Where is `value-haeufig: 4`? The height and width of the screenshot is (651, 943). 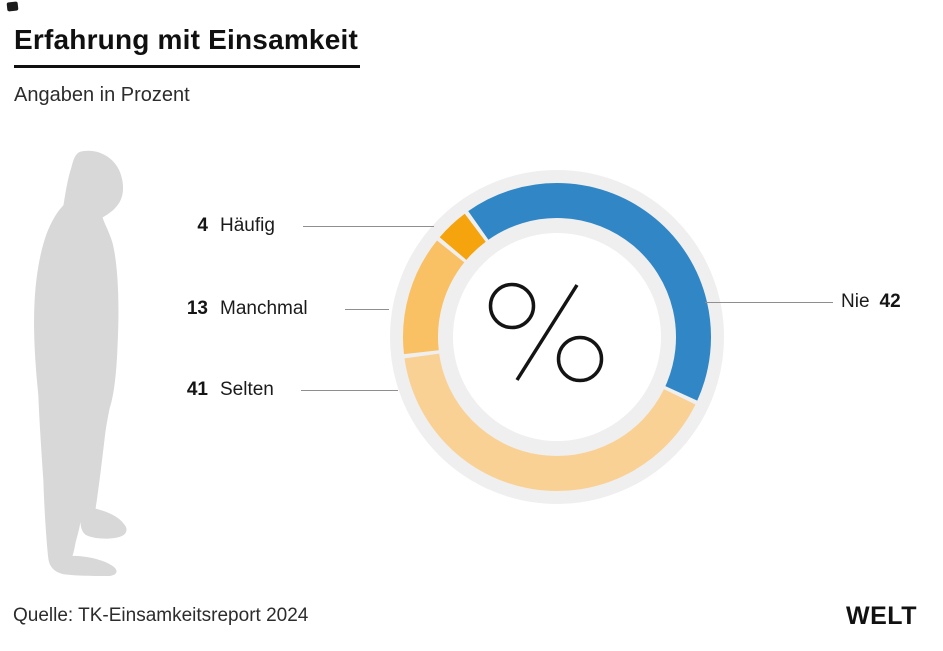 value-haeufig: 4 is located at coordinates (202, 225).